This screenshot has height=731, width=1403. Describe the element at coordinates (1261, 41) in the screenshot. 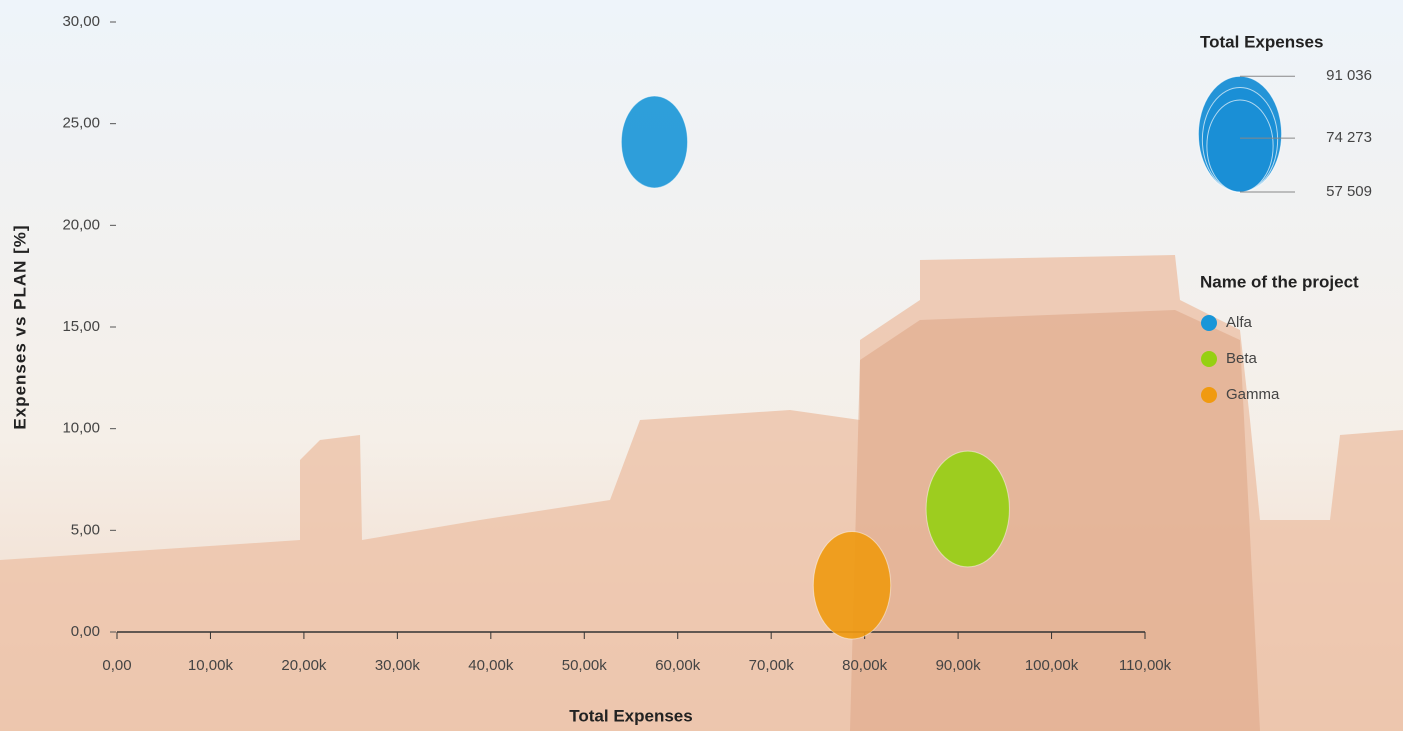

I see `size-legend-title: Total Expenses` at that location.